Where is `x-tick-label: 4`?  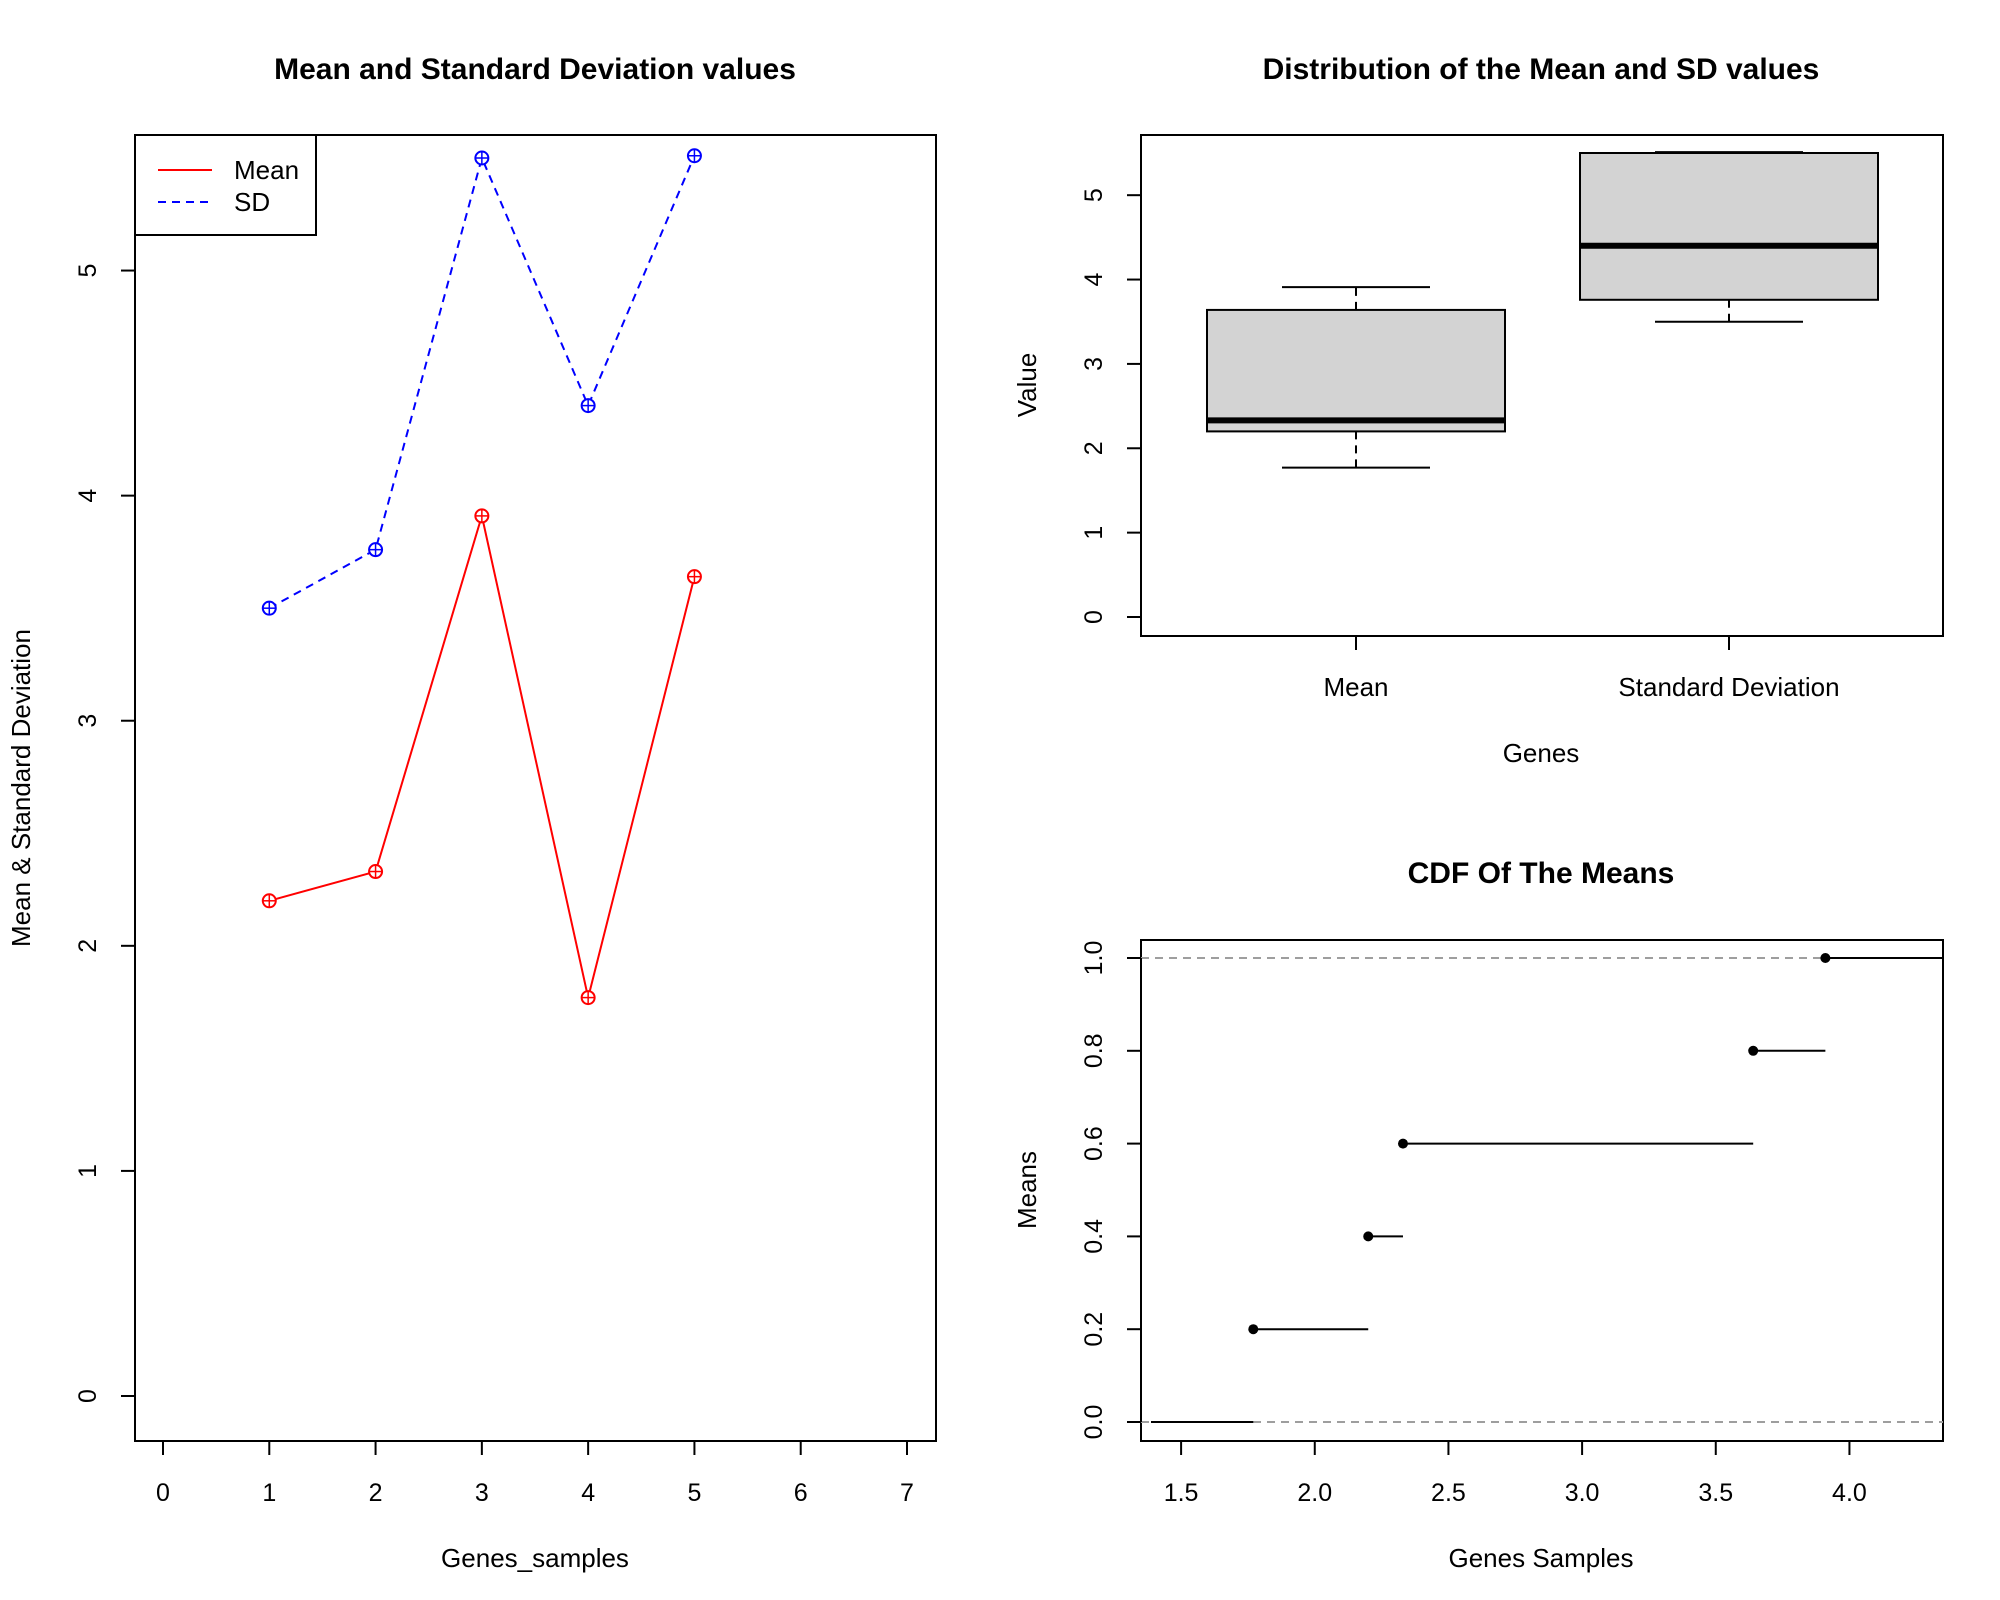
x-tick-label: 4 is located at coordinates (588, 1493).